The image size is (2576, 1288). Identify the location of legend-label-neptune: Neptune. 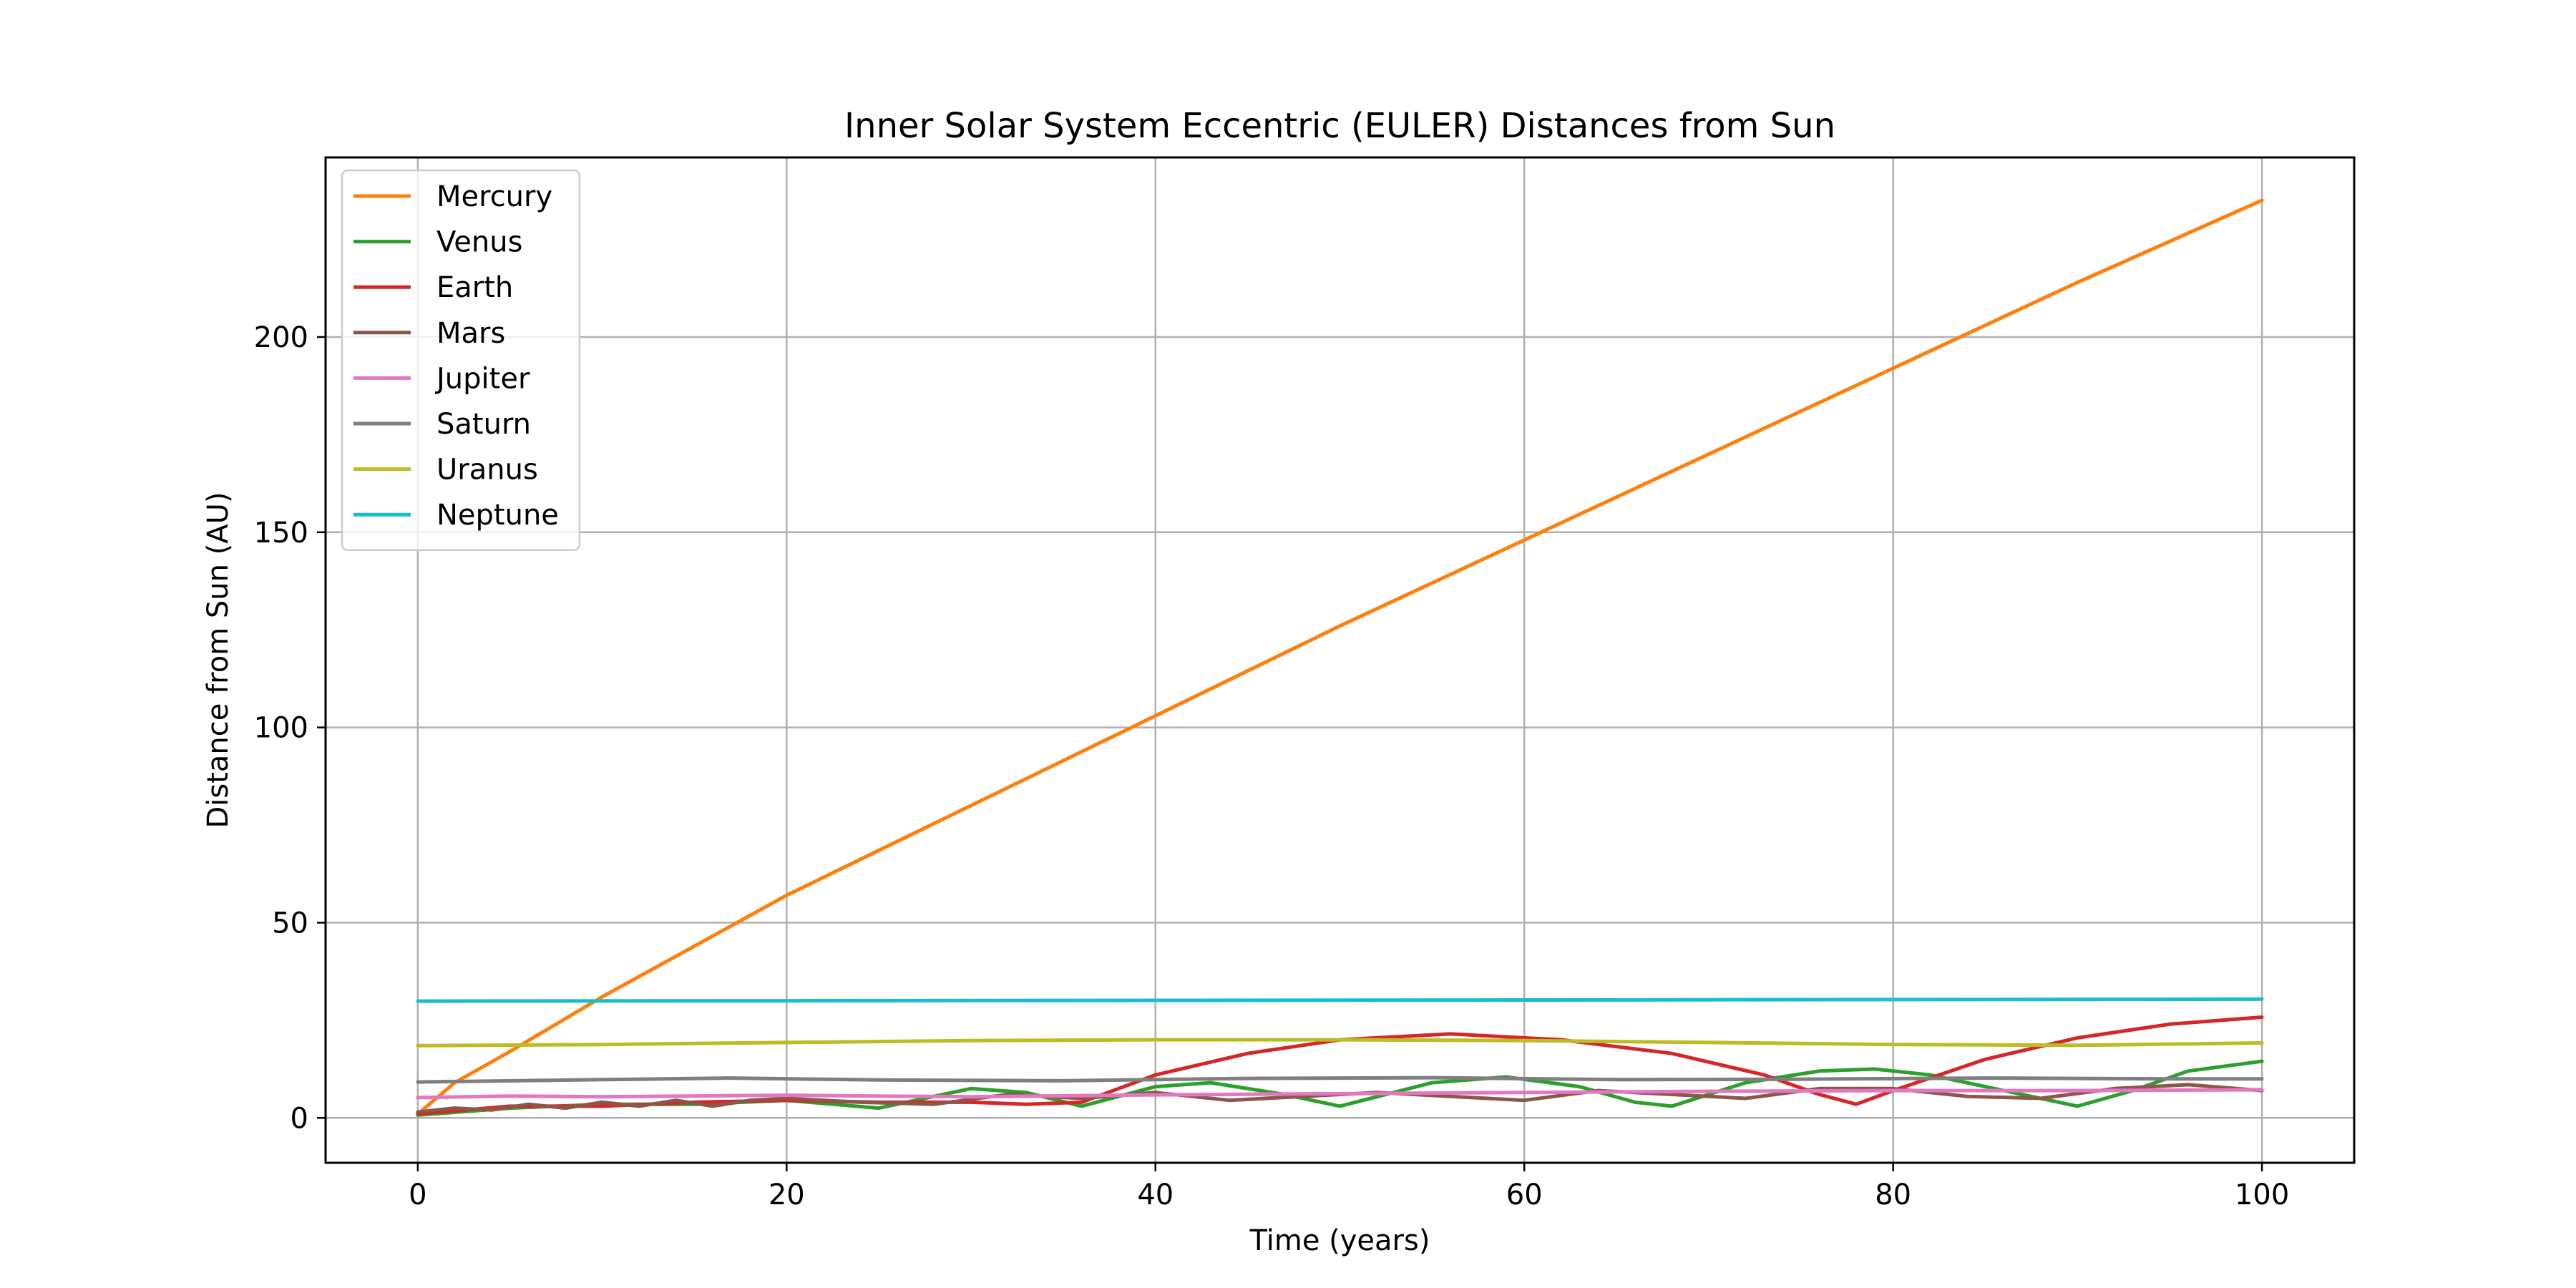
(497, 515).